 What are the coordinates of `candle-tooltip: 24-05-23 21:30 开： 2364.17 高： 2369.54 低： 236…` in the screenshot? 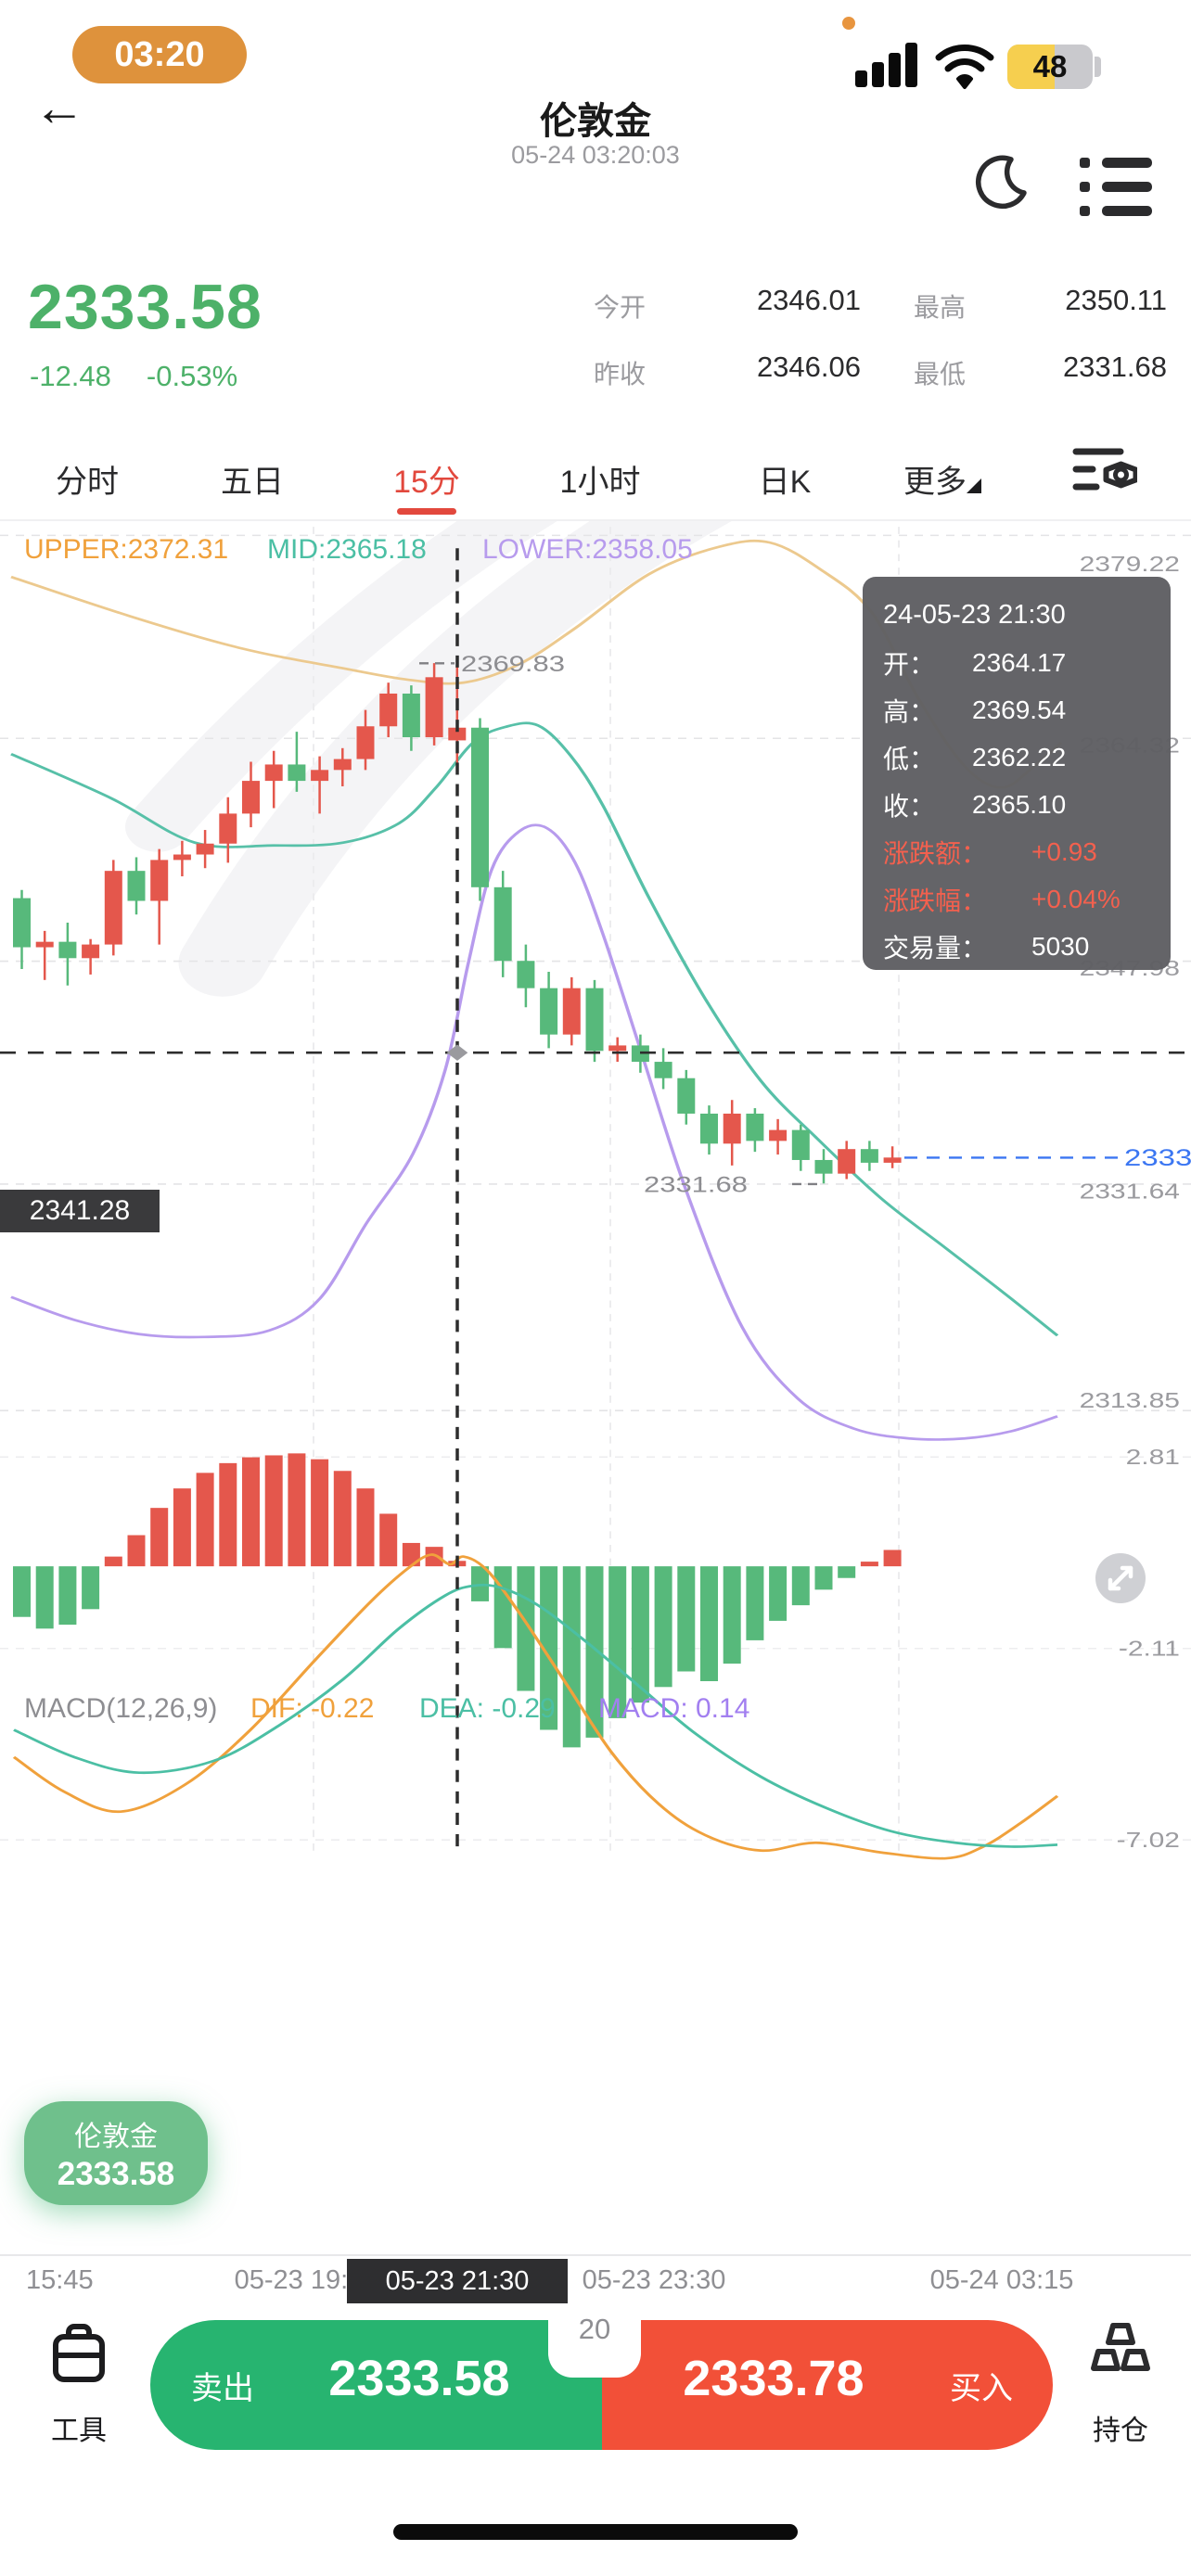 It's located at (1017, 773).